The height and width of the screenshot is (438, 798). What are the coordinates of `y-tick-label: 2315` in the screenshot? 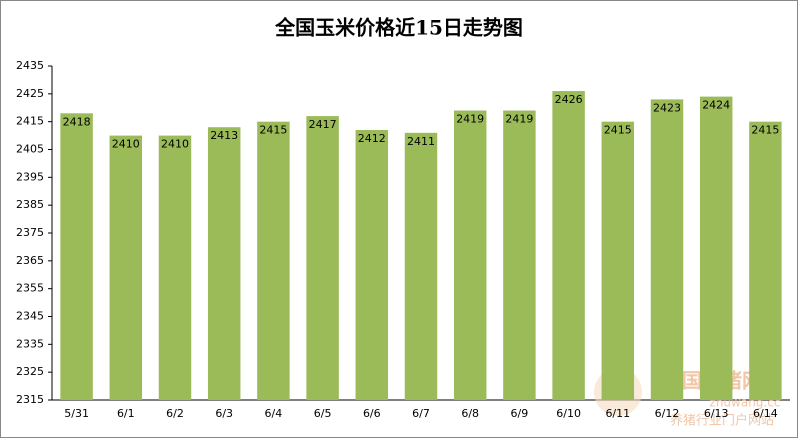 It's located at (30, 399).